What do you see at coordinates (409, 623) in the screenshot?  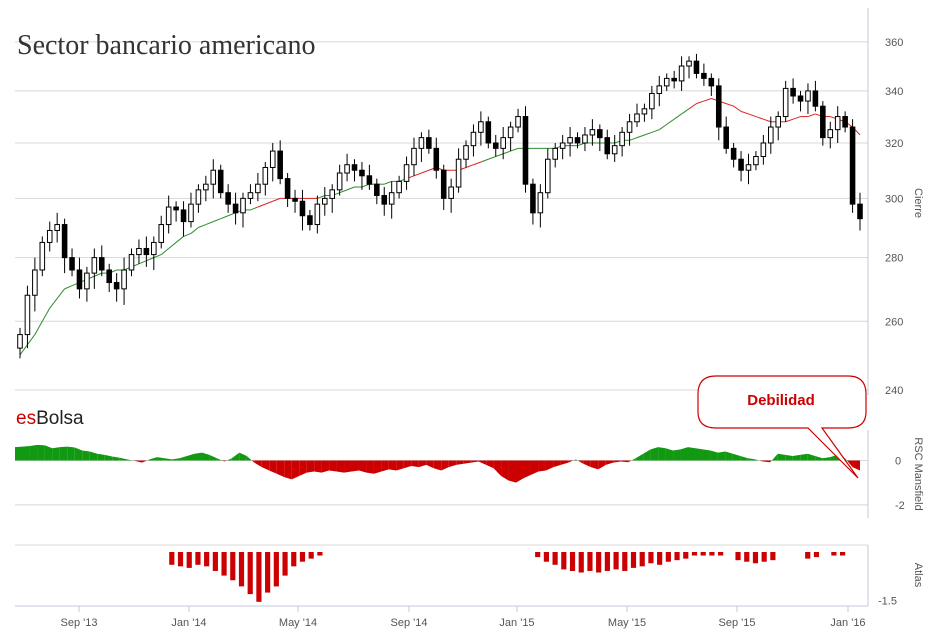 I see `x-tick-label: Sep '14` at bounding box center [409, 623].